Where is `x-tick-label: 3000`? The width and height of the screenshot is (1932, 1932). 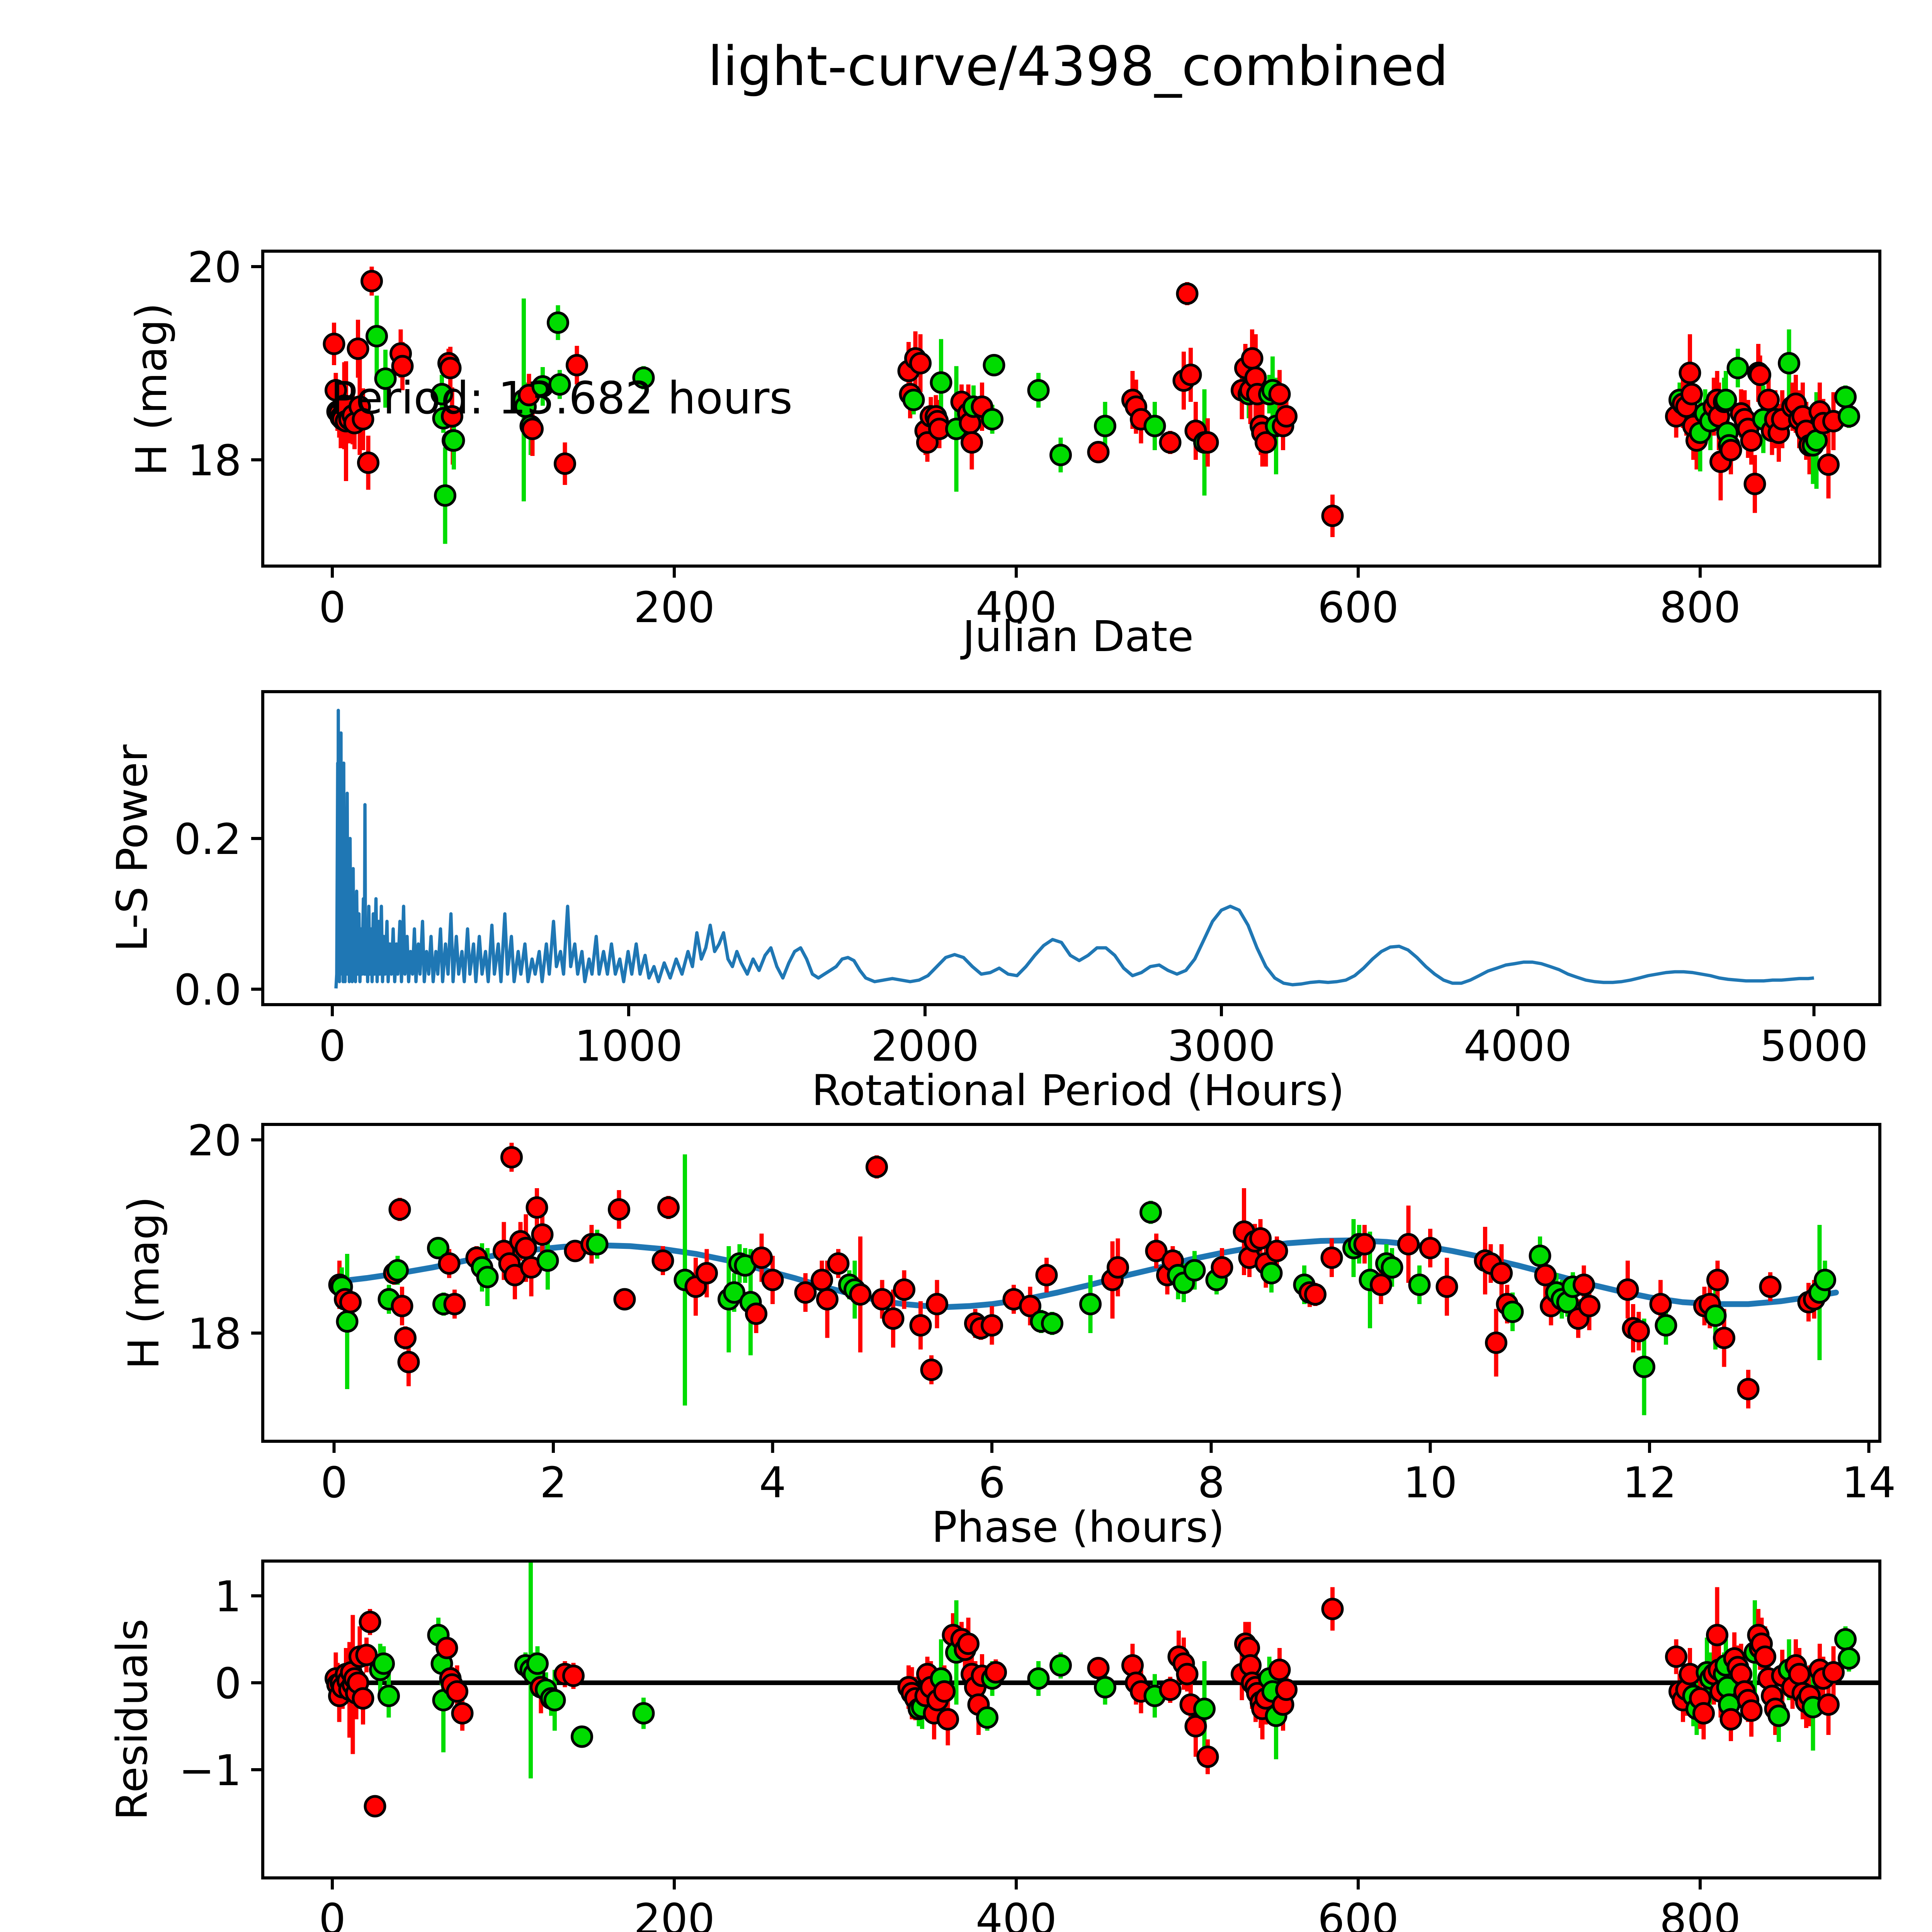 x-tick-label: 3000 is located at coordinates (1221, 1046).